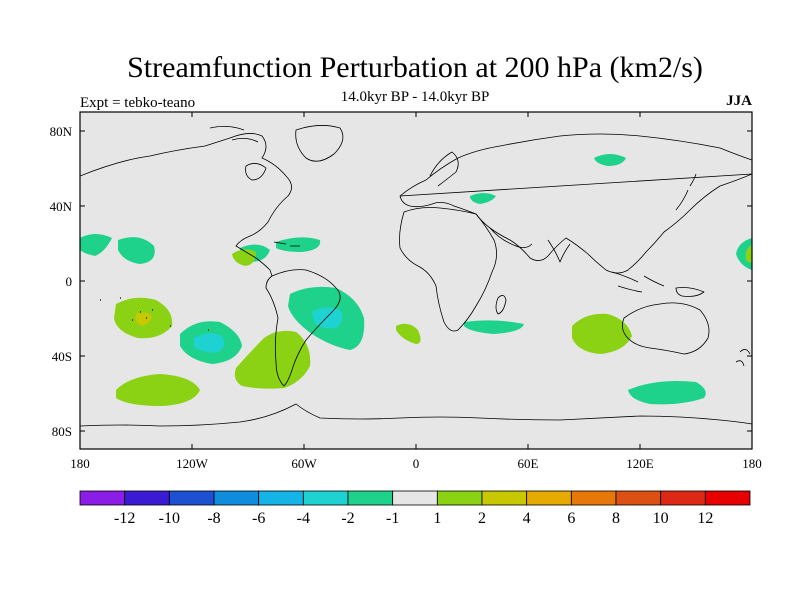 The height and width of the screenshot is (600, 800). I want to click on colorbar-label: -2, so click(347, 518).